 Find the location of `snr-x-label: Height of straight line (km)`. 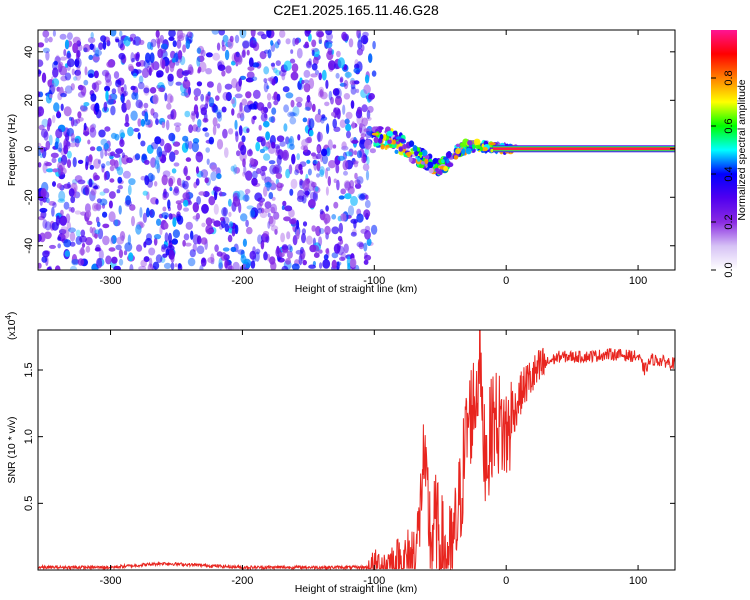

snr-x-label: Height of straight line (km) is located at coordinates (356, 589).